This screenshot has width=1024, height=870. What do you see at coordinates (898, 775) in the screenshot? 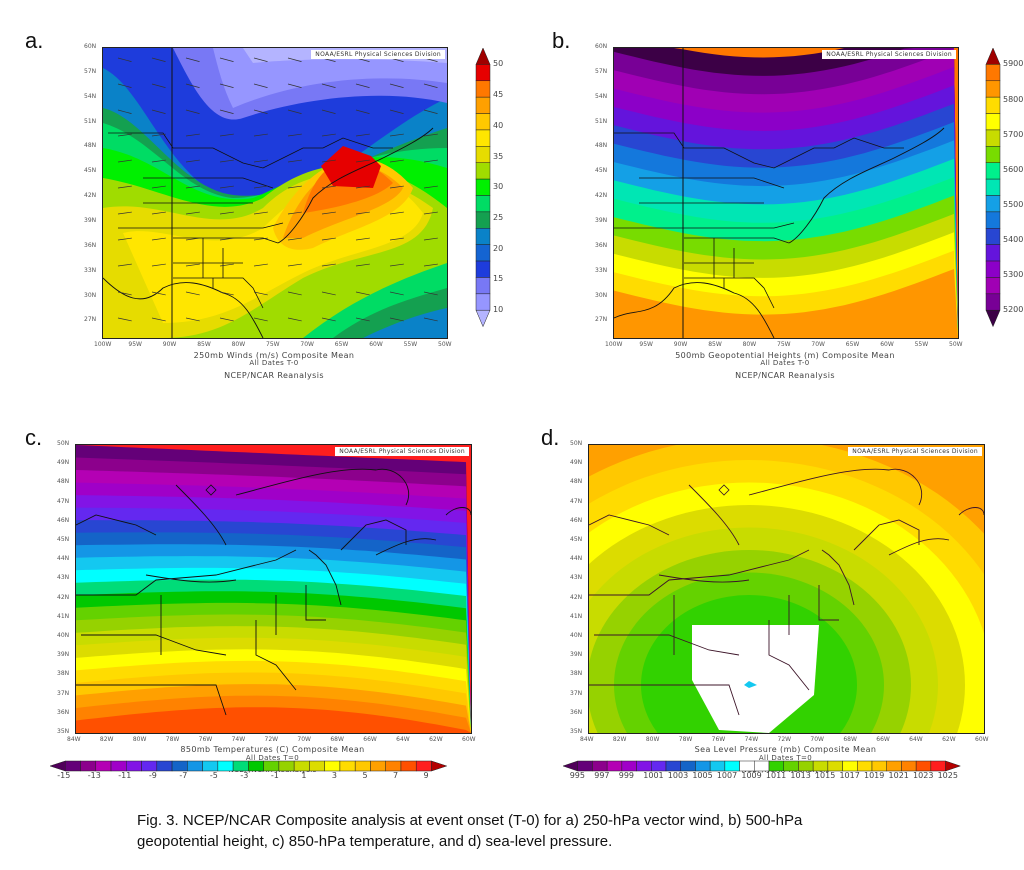
I see `colorbar-label: 1021` at bounding box center [898, 775].